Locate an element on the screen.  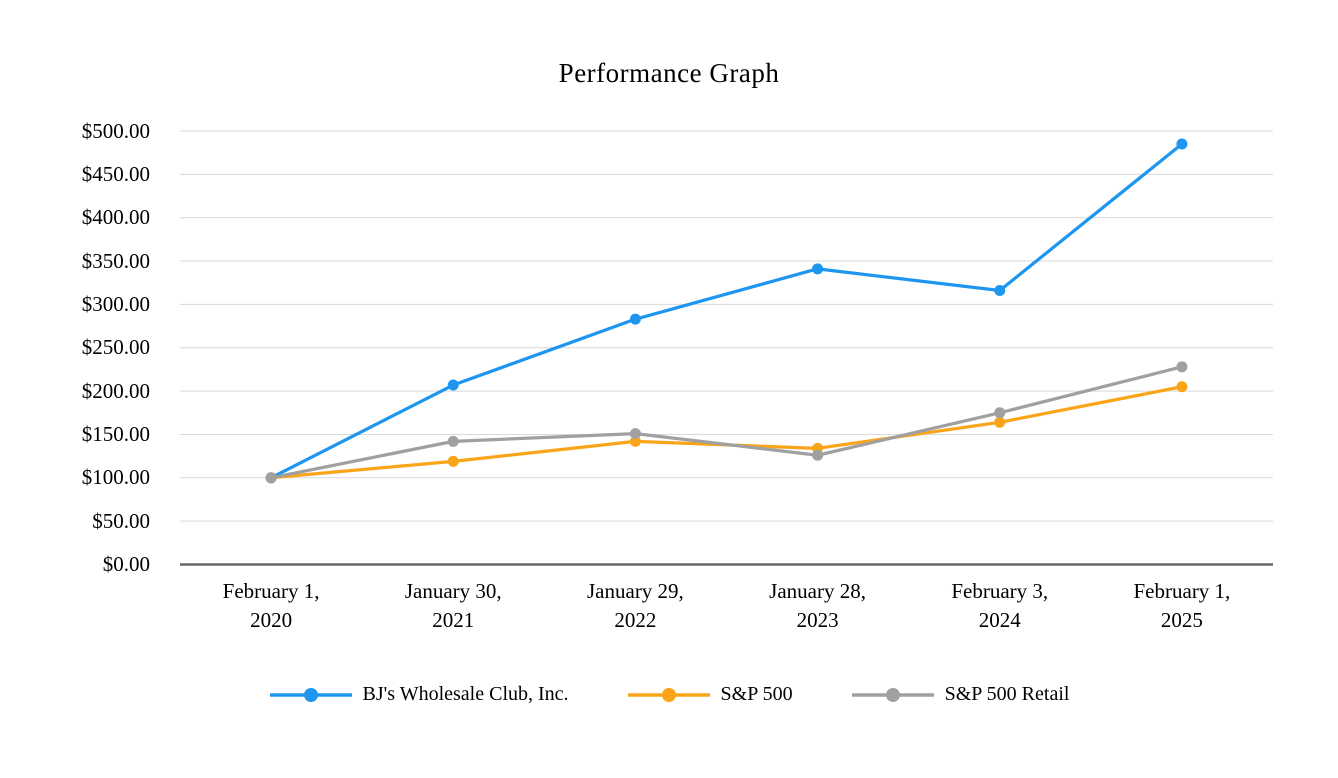
legend-item-bjs-wholesale-club: BJ's Wholesale Club, Inc. is located at coordinates (419, 694).